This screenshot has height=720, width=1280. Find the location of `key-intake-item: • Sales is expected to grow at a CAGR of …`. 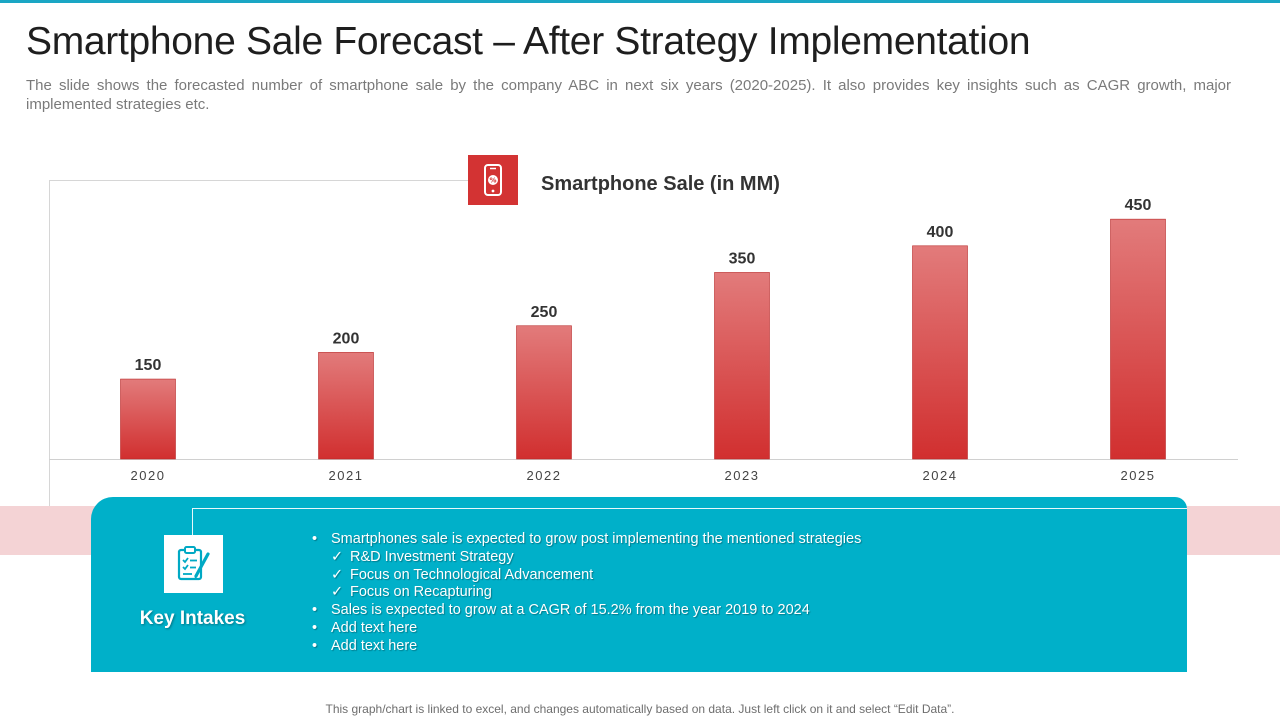

key-intake-item: • Sales is expected to grow at a CAGR of … is located at coordinates (586, 611).